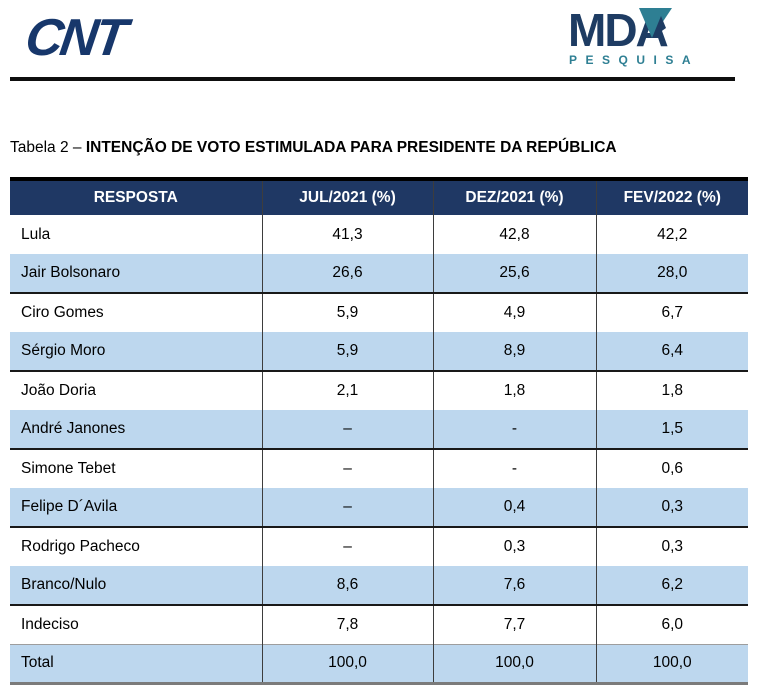 The image size is (759, 691). I want to click on resposta-cell: Simone Tebet, so click(136, 468).